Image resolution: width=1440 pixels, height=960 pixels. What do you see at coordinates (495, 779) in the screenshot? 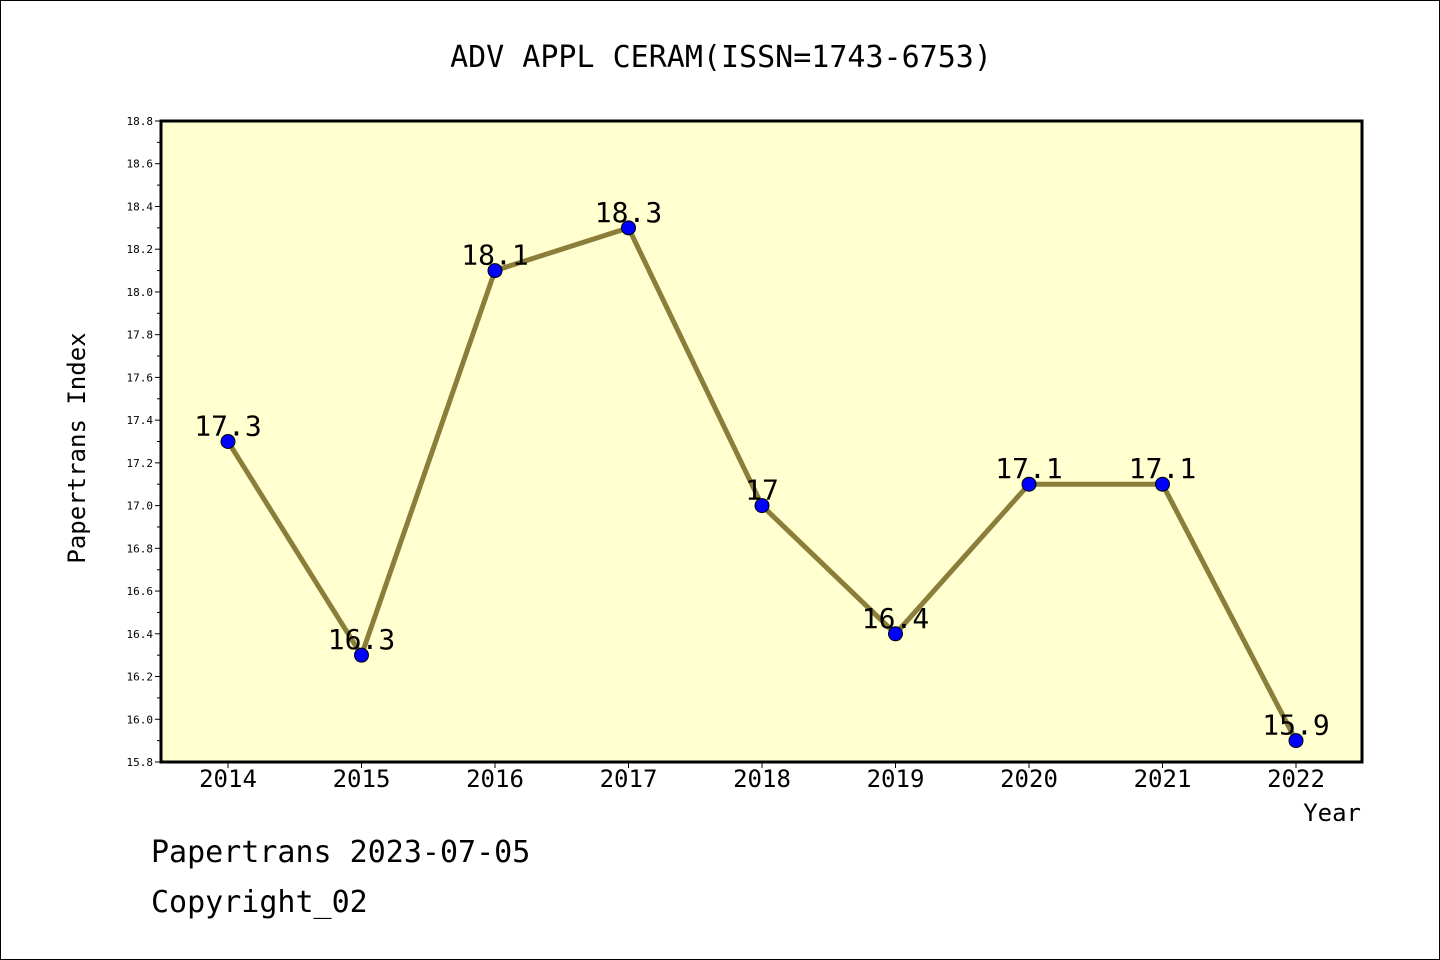
I see `x-tick-label: 2016` at bounding box center [495, 779].